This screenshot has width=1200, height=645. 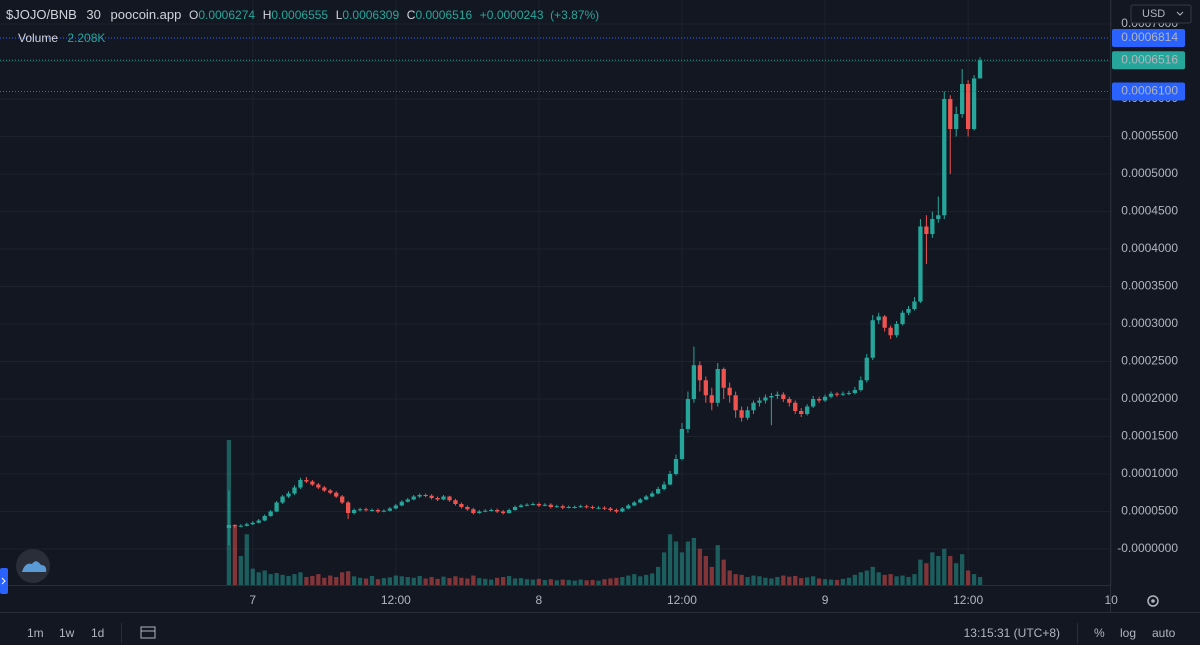 What do you see at coordinates (226, 15) in the screenshot?
I see `ohlc-value: 0.0006274` at bounding box center [226, 15].